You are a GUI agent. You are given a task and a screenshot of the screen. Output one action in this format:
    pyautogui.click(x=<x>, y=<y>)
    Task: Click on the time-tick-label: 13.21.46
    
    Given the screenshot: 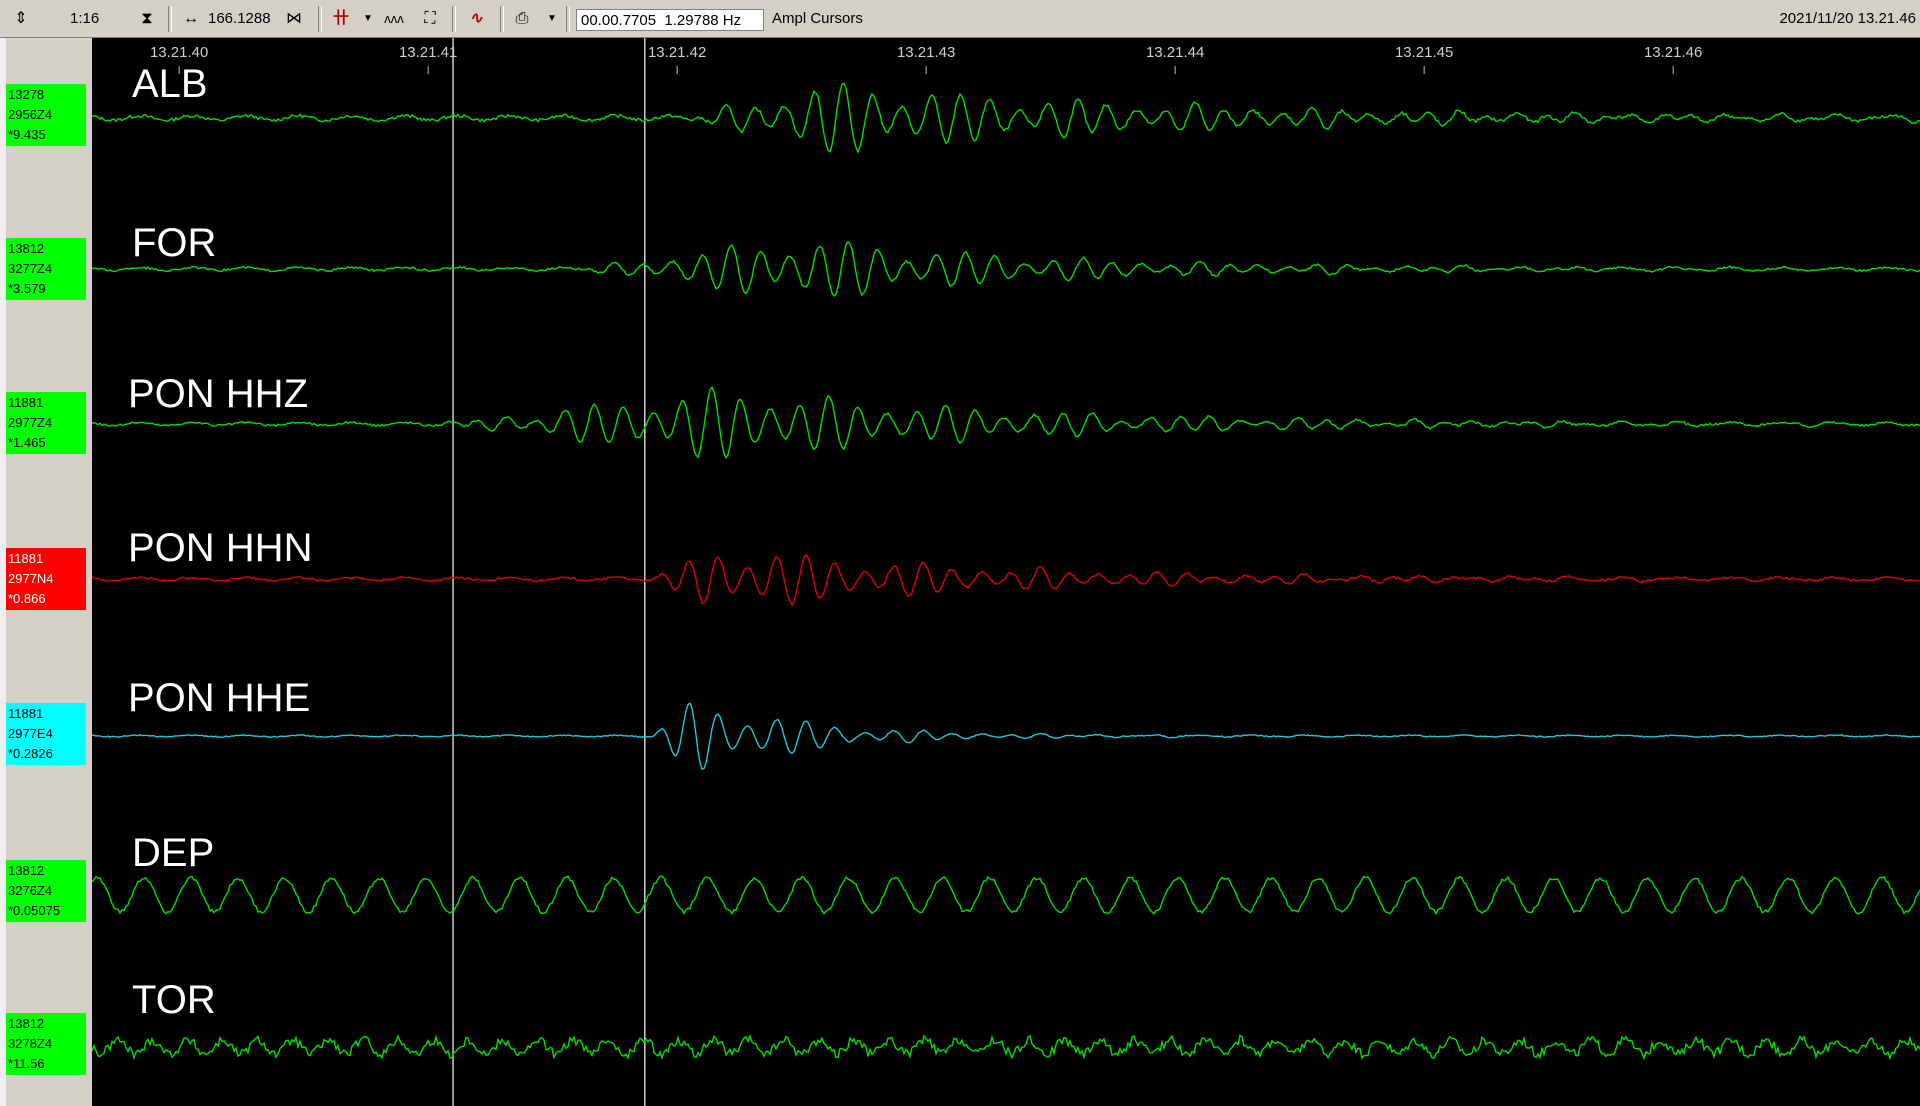 What is the action you would take?
    pyautogui.click(x=1673, y=52)
    